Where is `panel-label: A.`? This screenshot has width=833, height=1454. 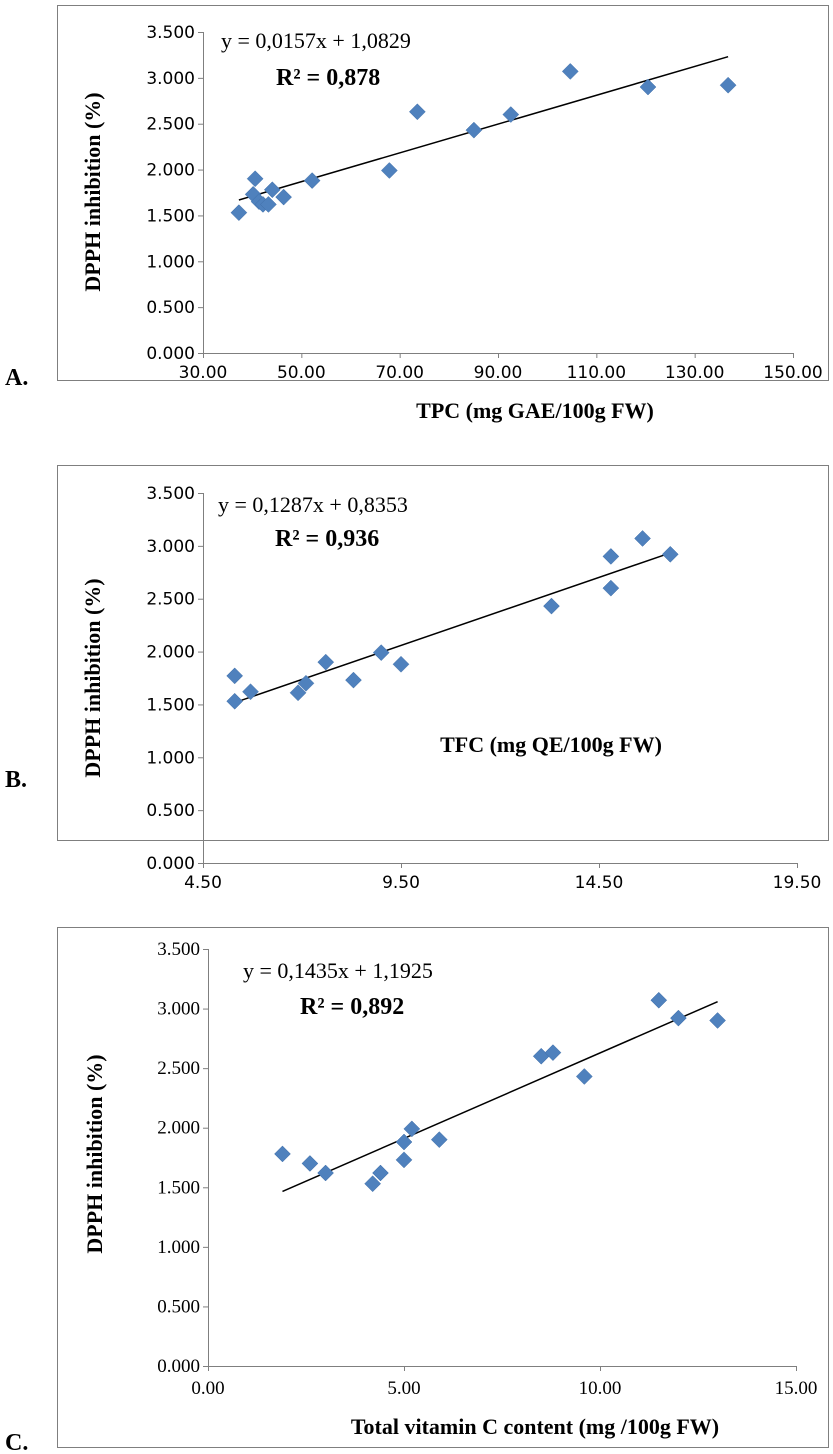
panel-label: A. is located at coordinates (16, 378).